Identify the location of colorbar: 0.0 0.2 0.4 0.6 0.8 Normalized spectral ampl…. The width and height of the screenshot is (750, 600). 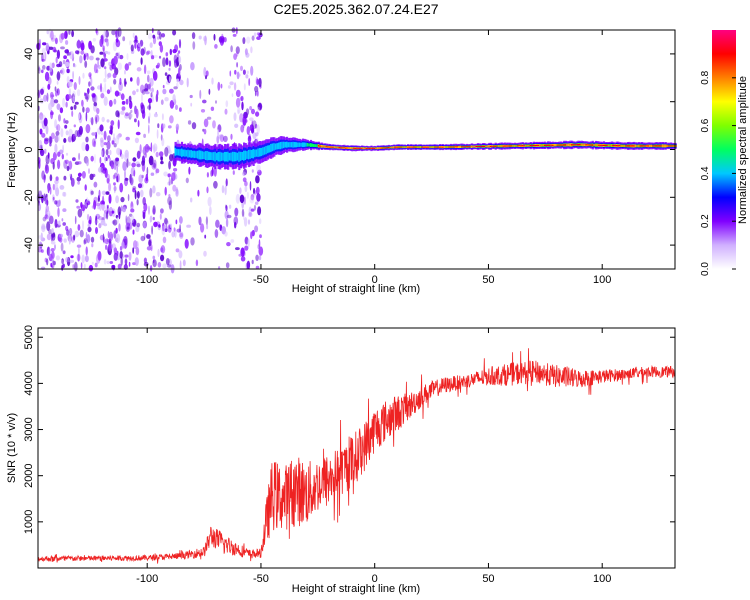
(724, 153).